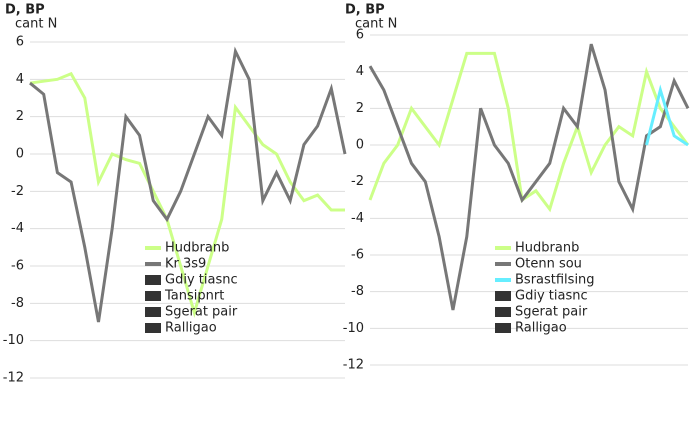 This screenshot has height=427, width=700. What do you see at coordinates (194, 296) in the screenshot?
I see `legend-label: Tansipnrt` at bounding box center [194, 296].